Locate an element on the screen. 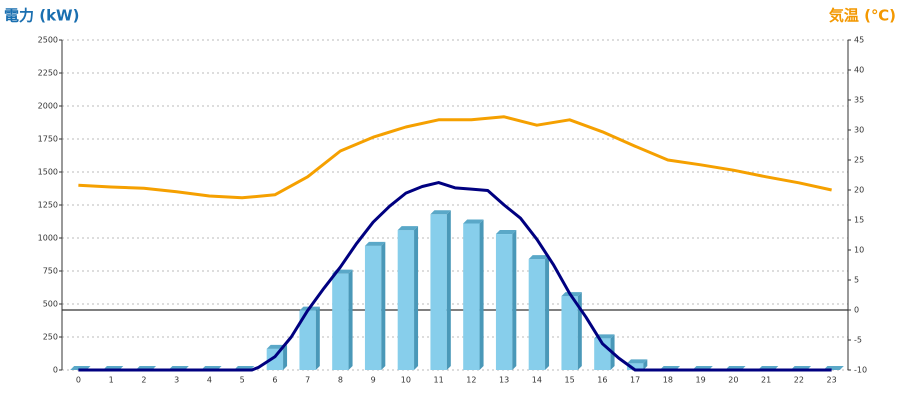 The height and width of the screenshot is (404, 900). y2-tick-label: 25 is located at coordinates (859, 160).